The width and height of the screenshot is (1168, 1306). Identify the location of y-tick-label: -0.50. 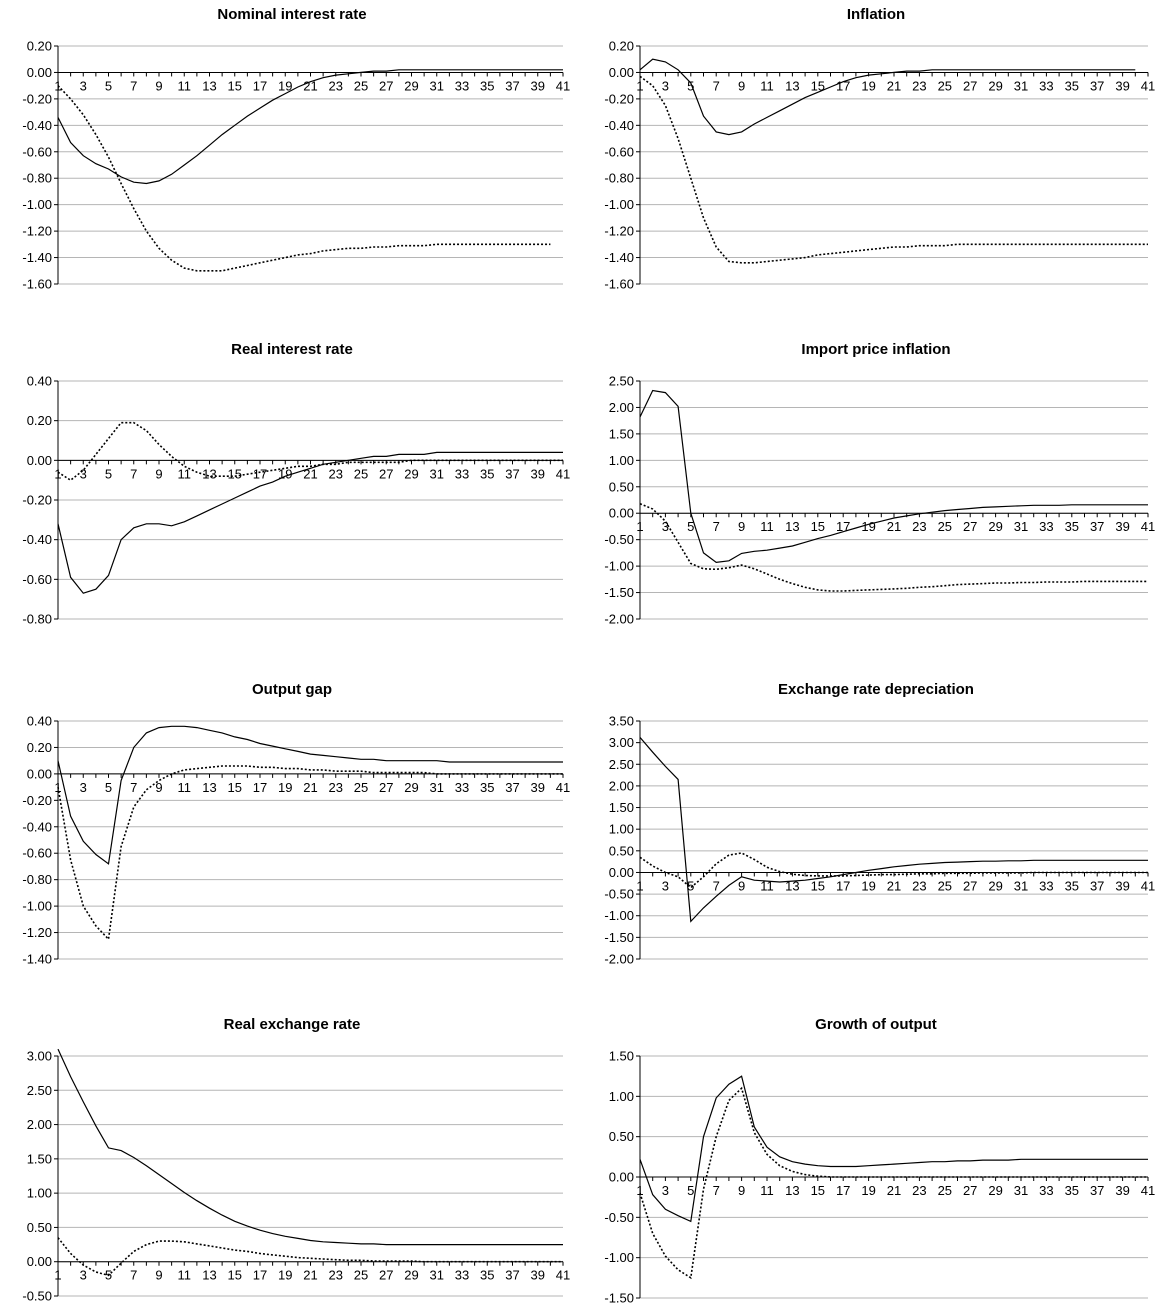
(37, 1296).